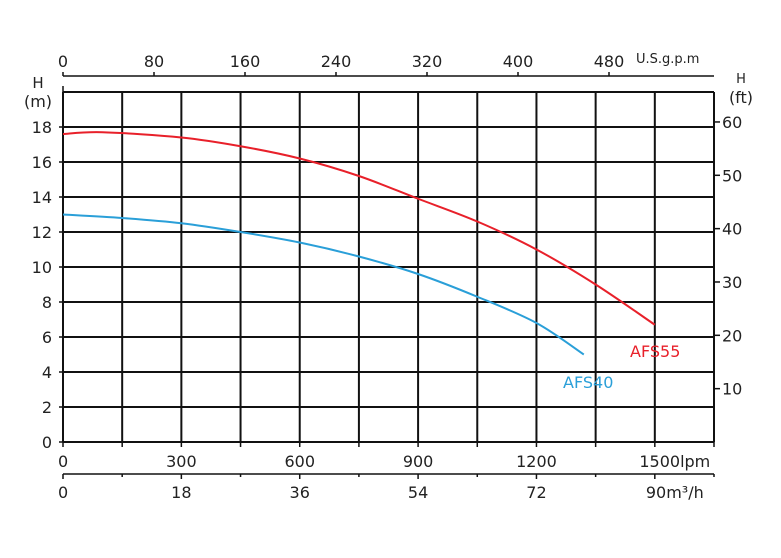 The width and height of the screenshot is (781, 558). What do you see at coordinates (418, 492) in the screenshot?
I see `x-m3h-tick-label: 54` at bounding box center [418, 492].